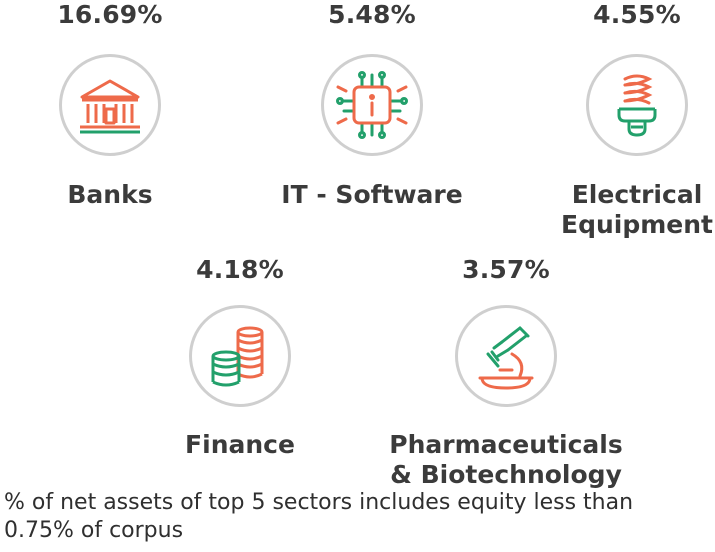 This screenshot has height=552, width=715. What do you see at coordinates (637, 14) in the screenshot?
I see `sector-percent: 4.55%` at bounding box center [637, 14].